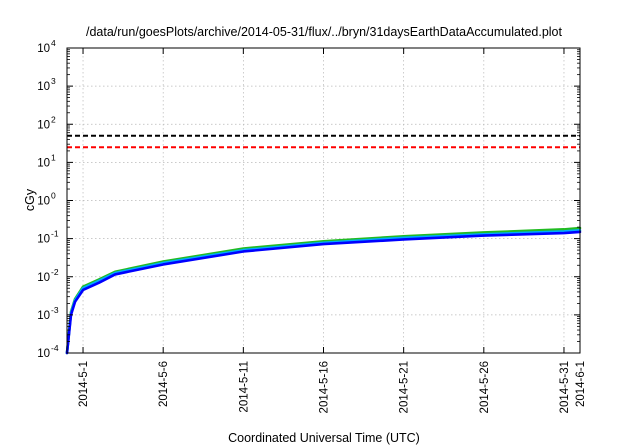 This screenshot has width=640, height=448. Describe the element at coordinates (53, 157) in the screenshot. I see `y-tick-exponent: 1` at that location.